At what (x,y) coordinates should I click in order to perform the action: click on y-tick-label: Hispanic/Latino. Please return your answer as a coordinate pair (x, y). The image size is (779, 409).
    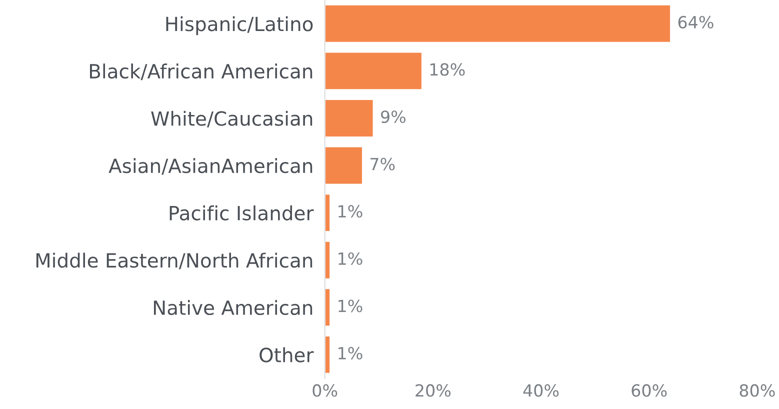
    Looking at the image, I should click on (239, 26).